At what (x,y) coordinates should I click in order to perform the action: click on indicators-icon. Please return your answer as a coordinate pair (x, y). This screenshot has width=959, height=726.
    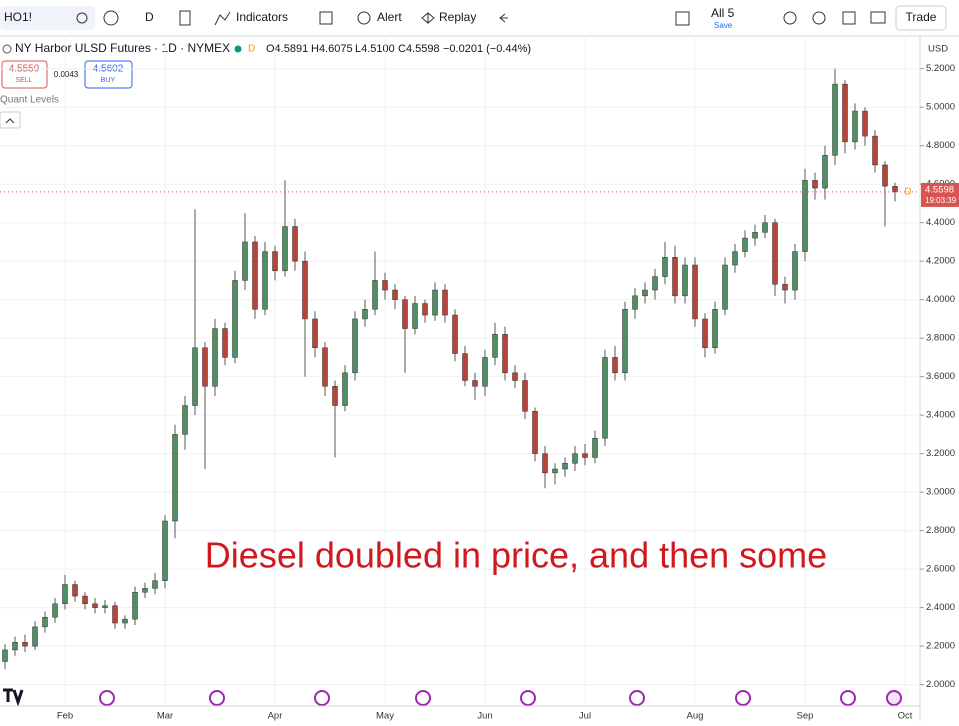
    Looking at the image, I should click on (222, 18).